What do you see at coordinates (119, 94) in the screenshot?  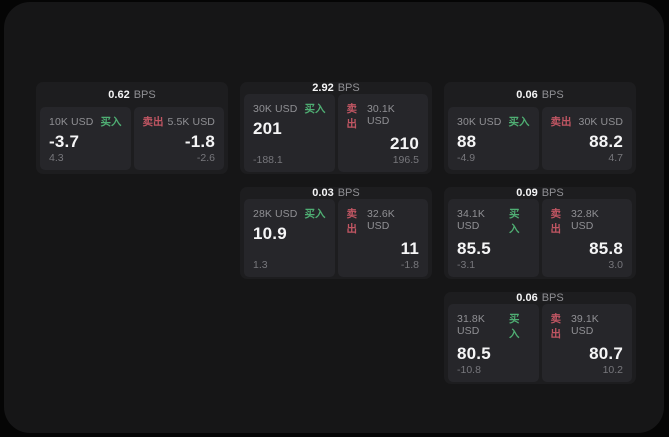 I see `bps-value: 0.62` at bounding box center [119, 94].